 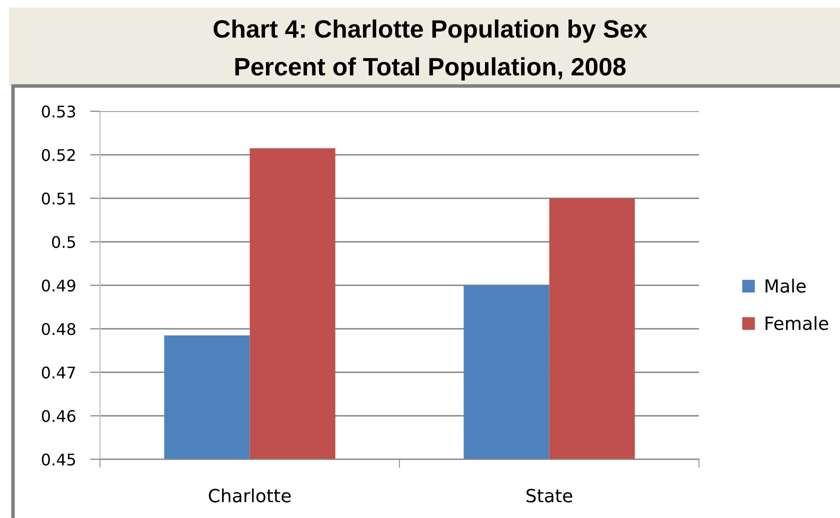 I want to click on legend-label: Male, so click(x=786, y=285).